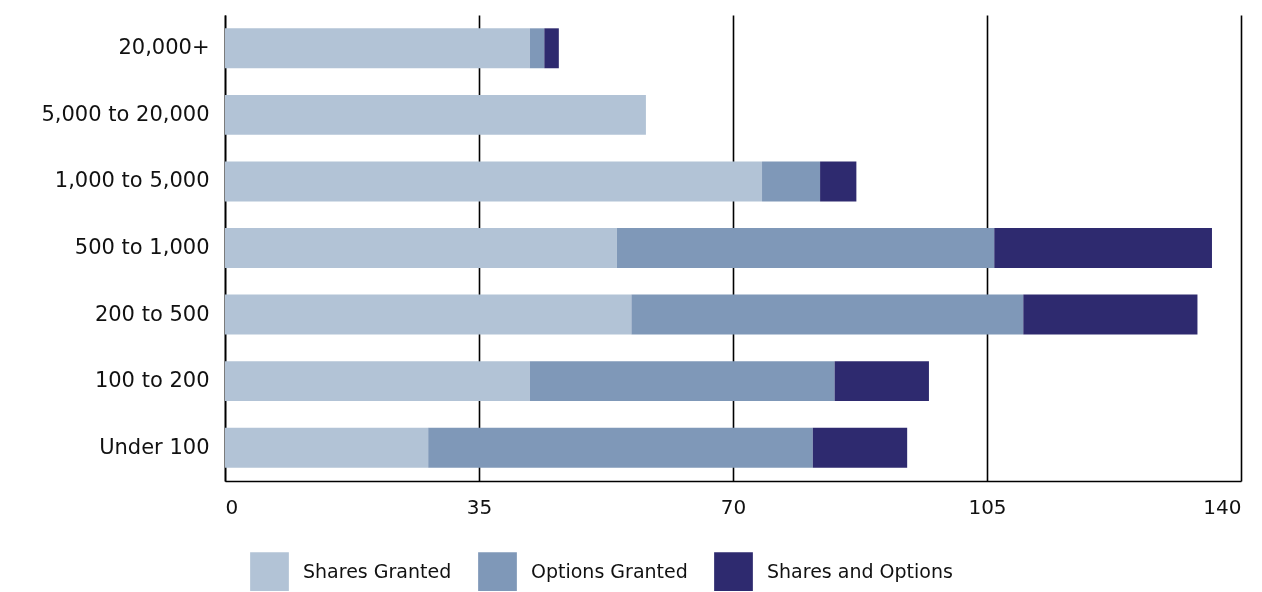 Image resolution: width=1262 pixels, height=592 pixels. I want to click on legend-label: Shares Granted, so click(377, 570).